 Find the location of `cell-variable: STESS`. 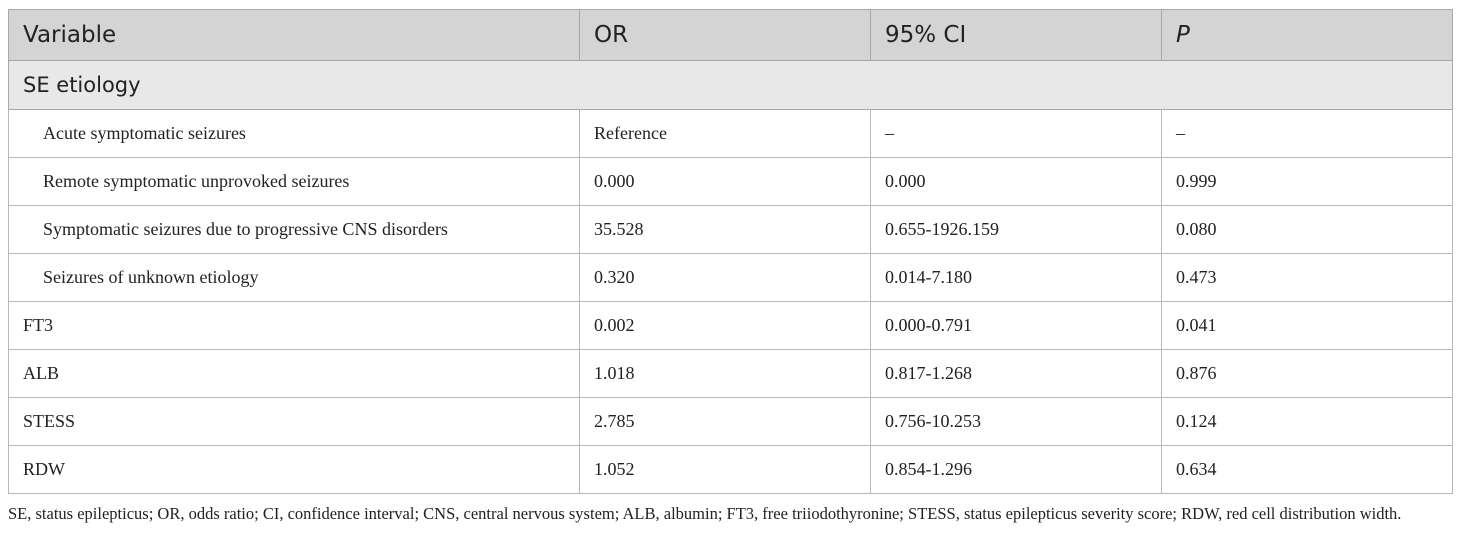

cell-variable: STESS is located at coordinates (294, 421).